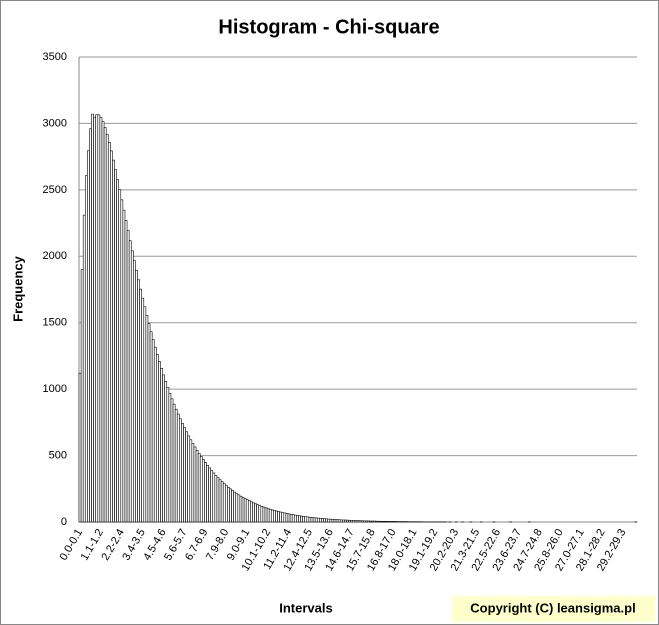 This screenshot has width=659, height=625. Describe the element at coordinates (58, 455) in the screenshot. I see `y-tick-label: 500` at that location.